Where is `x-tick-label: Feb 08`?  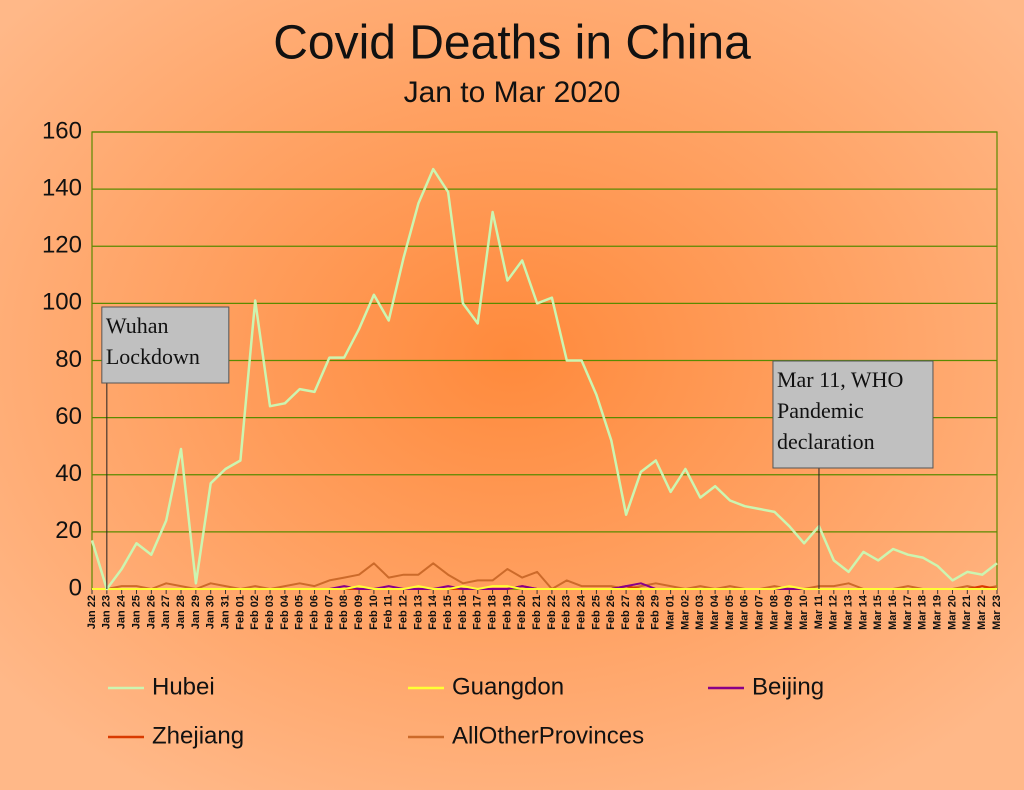
x-tick-label: Feb 08 is located at coordinates (344, 612).